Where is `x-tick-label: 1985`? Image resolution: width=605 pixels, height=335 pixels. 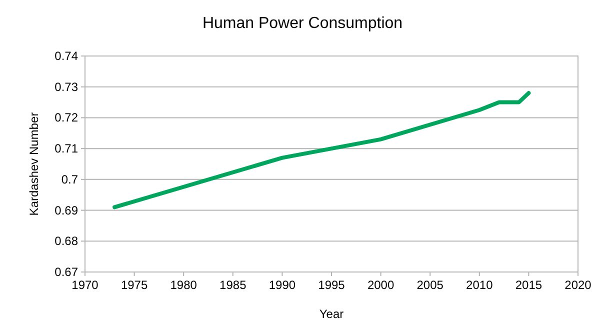 x-tick-label: 1985 is located at coordinates (233, 285).